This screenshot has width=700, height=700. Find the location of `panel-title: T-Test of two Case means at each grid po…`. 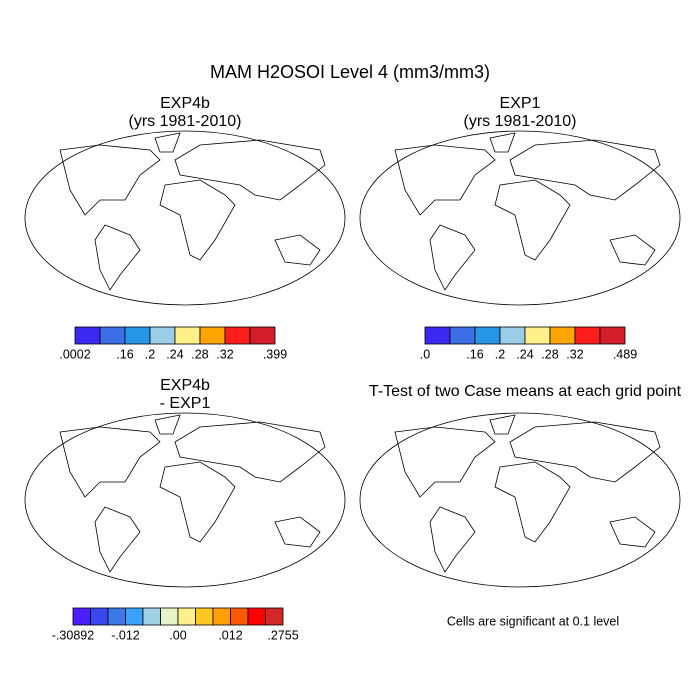

panel-title: T-Test of two Case means at each grid po… is located at coordinates (525, 391).